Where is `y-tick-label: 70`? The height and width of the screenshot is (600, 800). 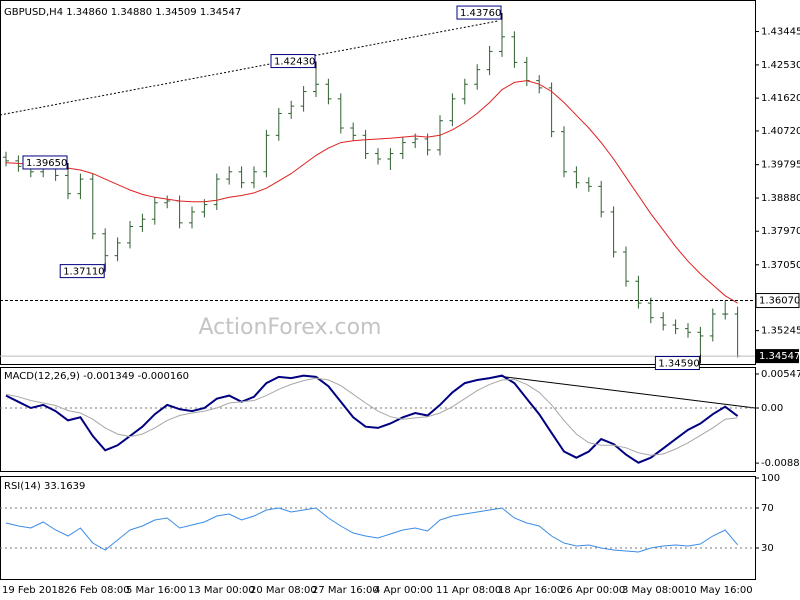 y-tick-label: 70 is located at coordinates (767, 508).